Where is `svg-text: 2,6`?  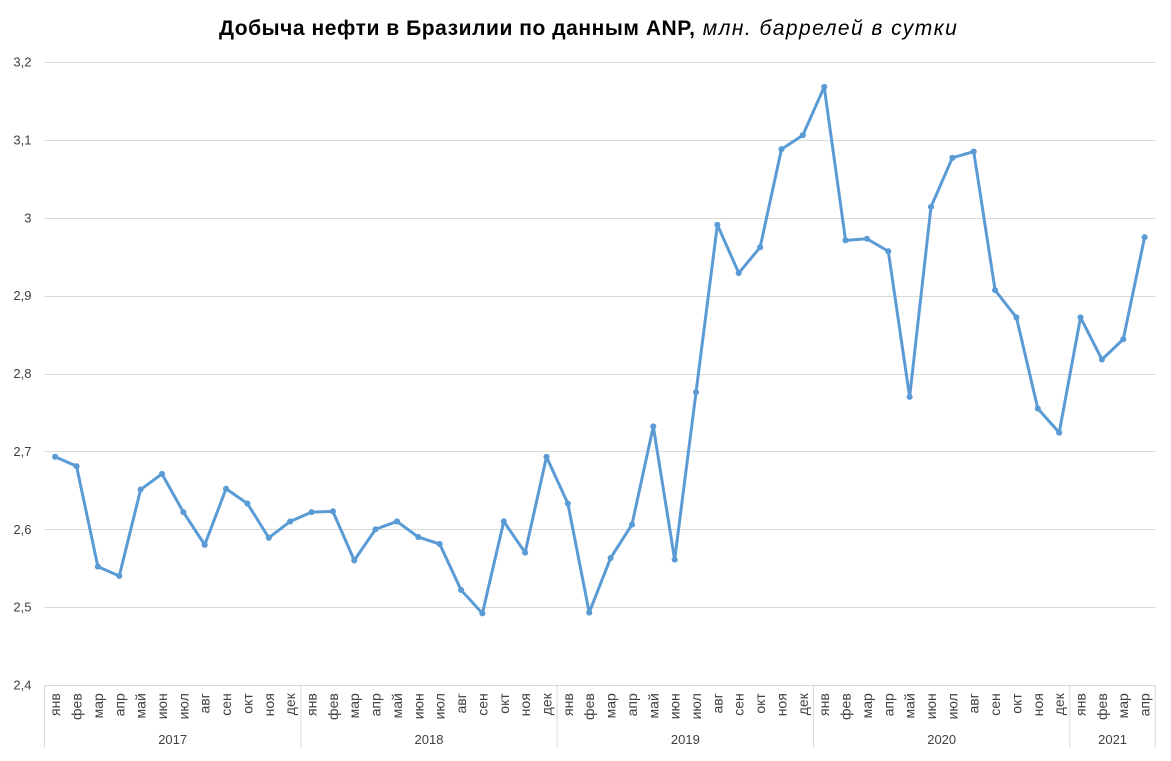 svg-text: 2,6 is located at coordinates (22, 529).